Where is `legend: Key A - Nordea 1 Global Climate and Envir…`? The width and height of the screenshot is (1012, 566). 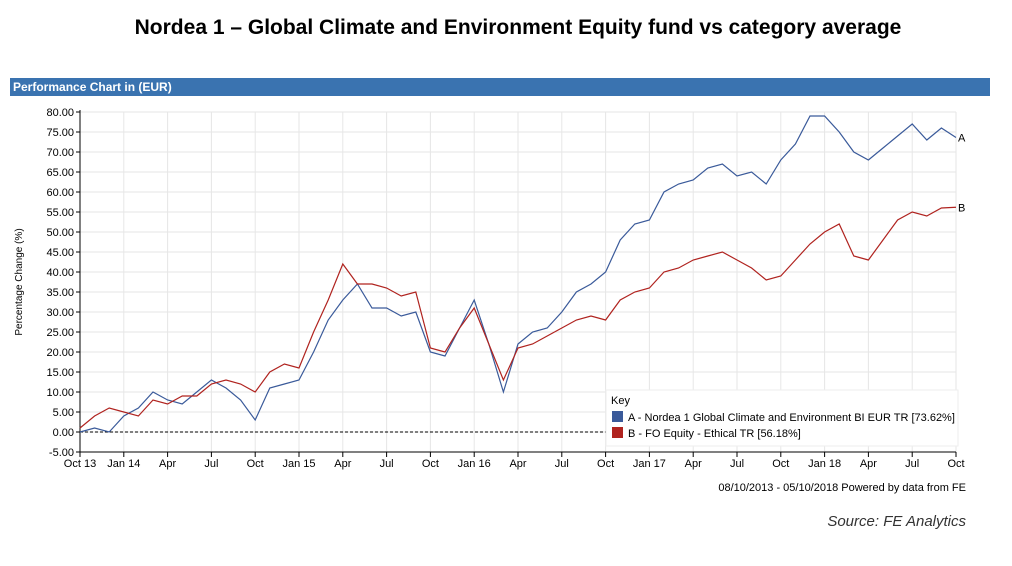 legend: Key A - Nordea 1 Global Climate and Envir… is located at coordinates (782, 418).